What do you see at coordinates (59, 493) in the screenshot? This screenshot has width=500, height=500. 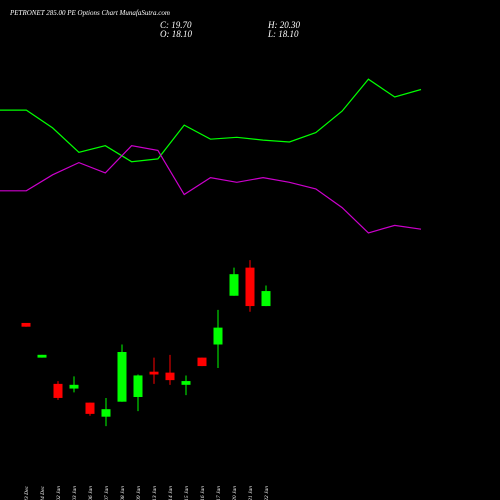 I see `x-tick-label: 02 Jan` at bounding box center [59, 493].